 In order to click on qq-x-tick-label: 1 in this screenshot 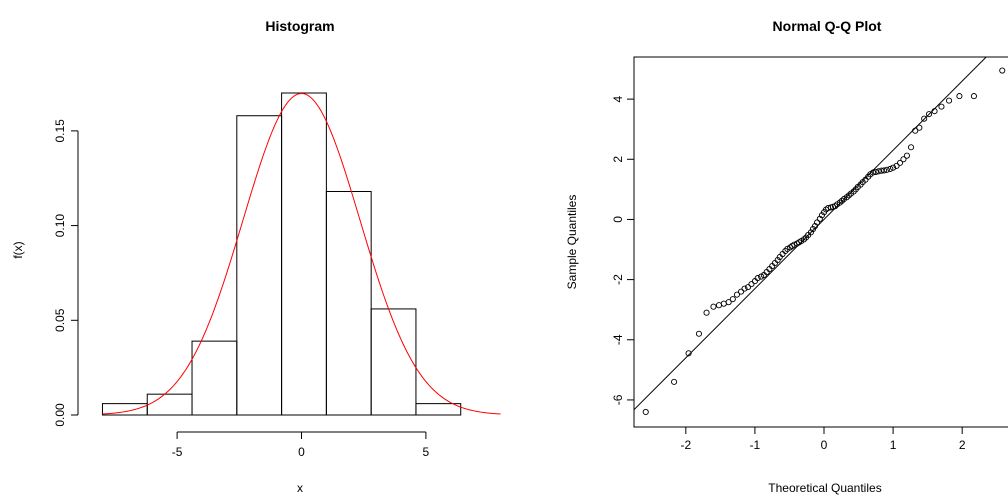, I will do `click(893, 445)`.